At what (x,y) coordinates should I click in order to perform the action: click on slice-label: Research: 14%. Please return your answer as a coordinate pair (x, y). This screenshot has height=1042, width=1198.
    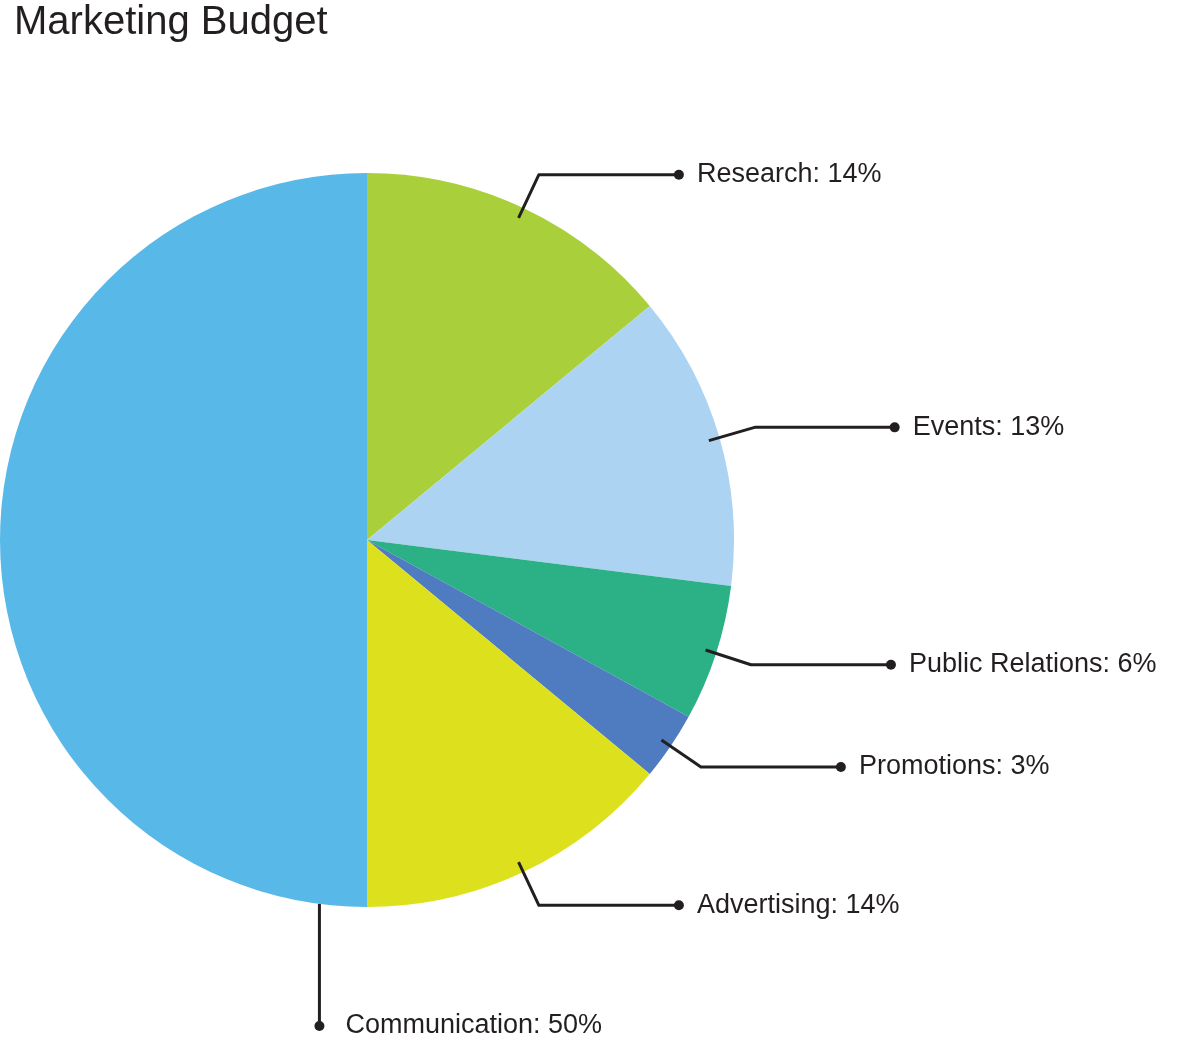
    Looking at the image, I should click on (789, 173).